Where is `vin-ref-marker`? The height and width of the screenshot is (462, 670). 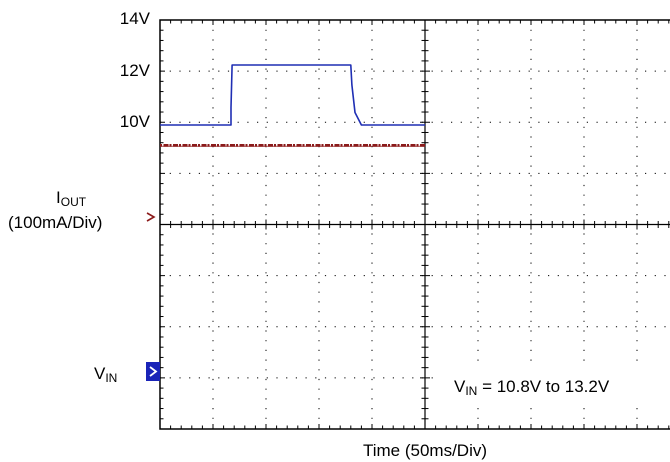
vin-ref-marker is located at coordinates (153, 371).